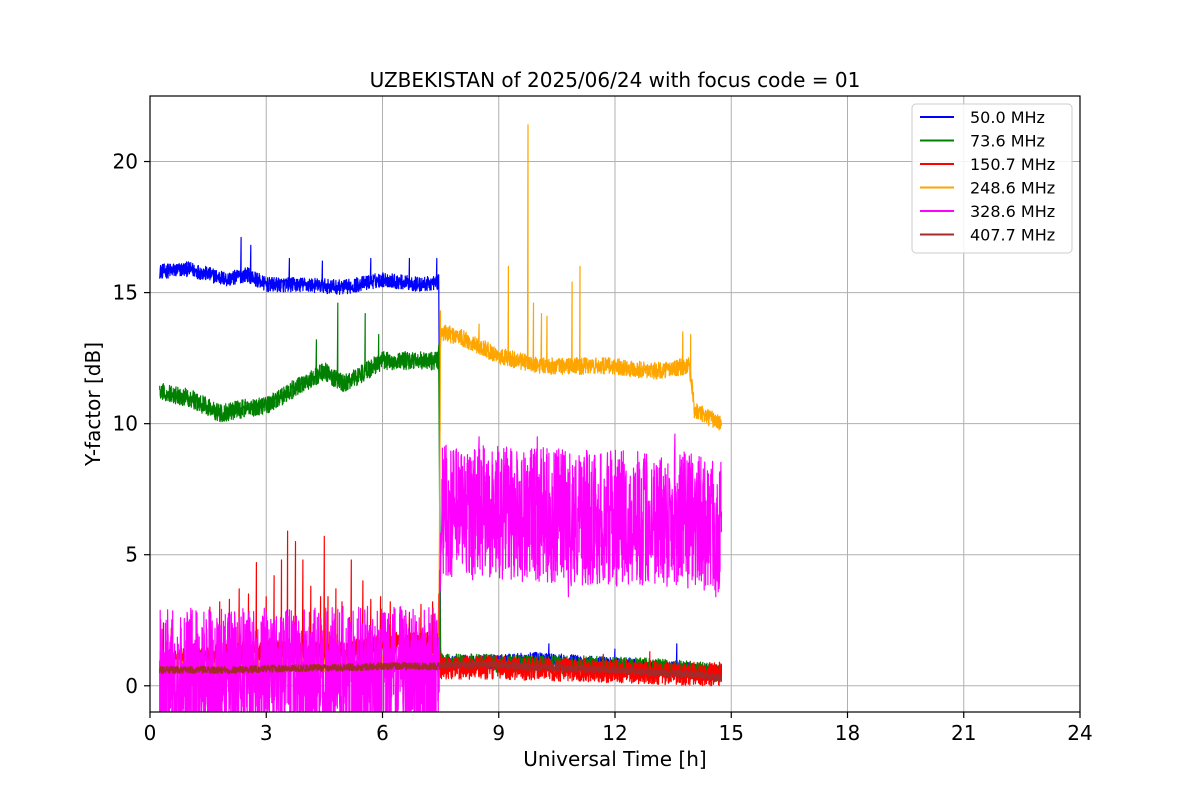  What do you see at coordinates (731, 733) in the screenshot?
I see `x-tick-label: 15` at bounding box center [731, 733].